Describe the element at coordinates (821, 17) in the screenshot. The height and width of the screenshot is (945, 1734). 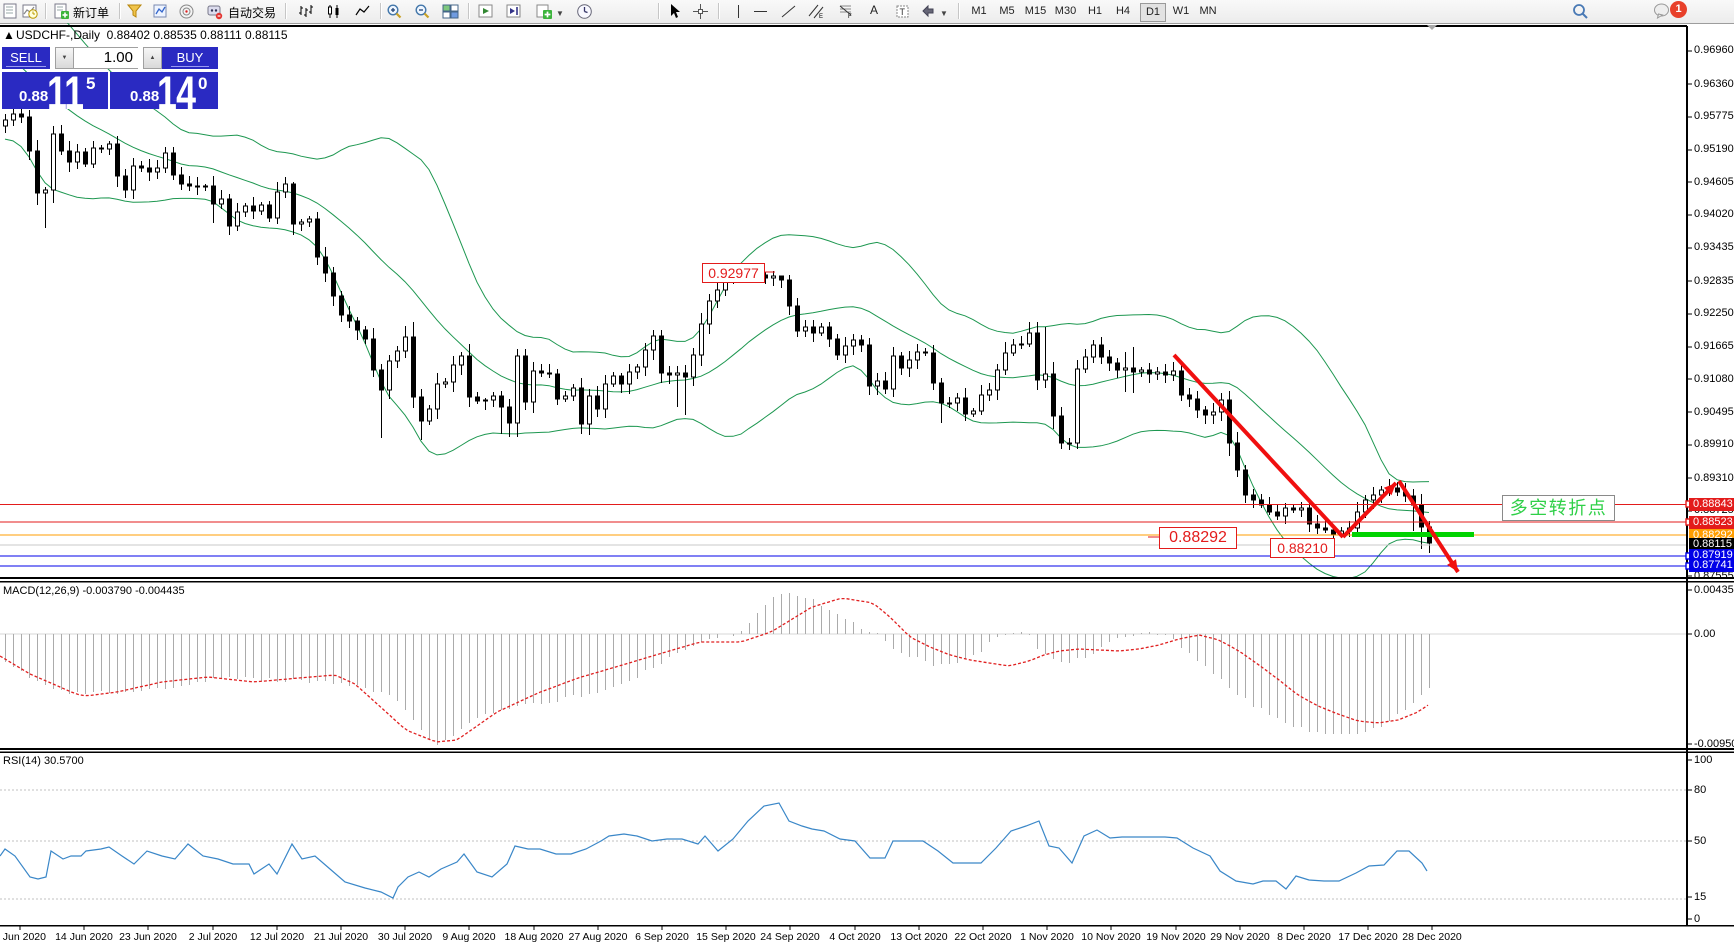
I see `svg-text: E` at that location.